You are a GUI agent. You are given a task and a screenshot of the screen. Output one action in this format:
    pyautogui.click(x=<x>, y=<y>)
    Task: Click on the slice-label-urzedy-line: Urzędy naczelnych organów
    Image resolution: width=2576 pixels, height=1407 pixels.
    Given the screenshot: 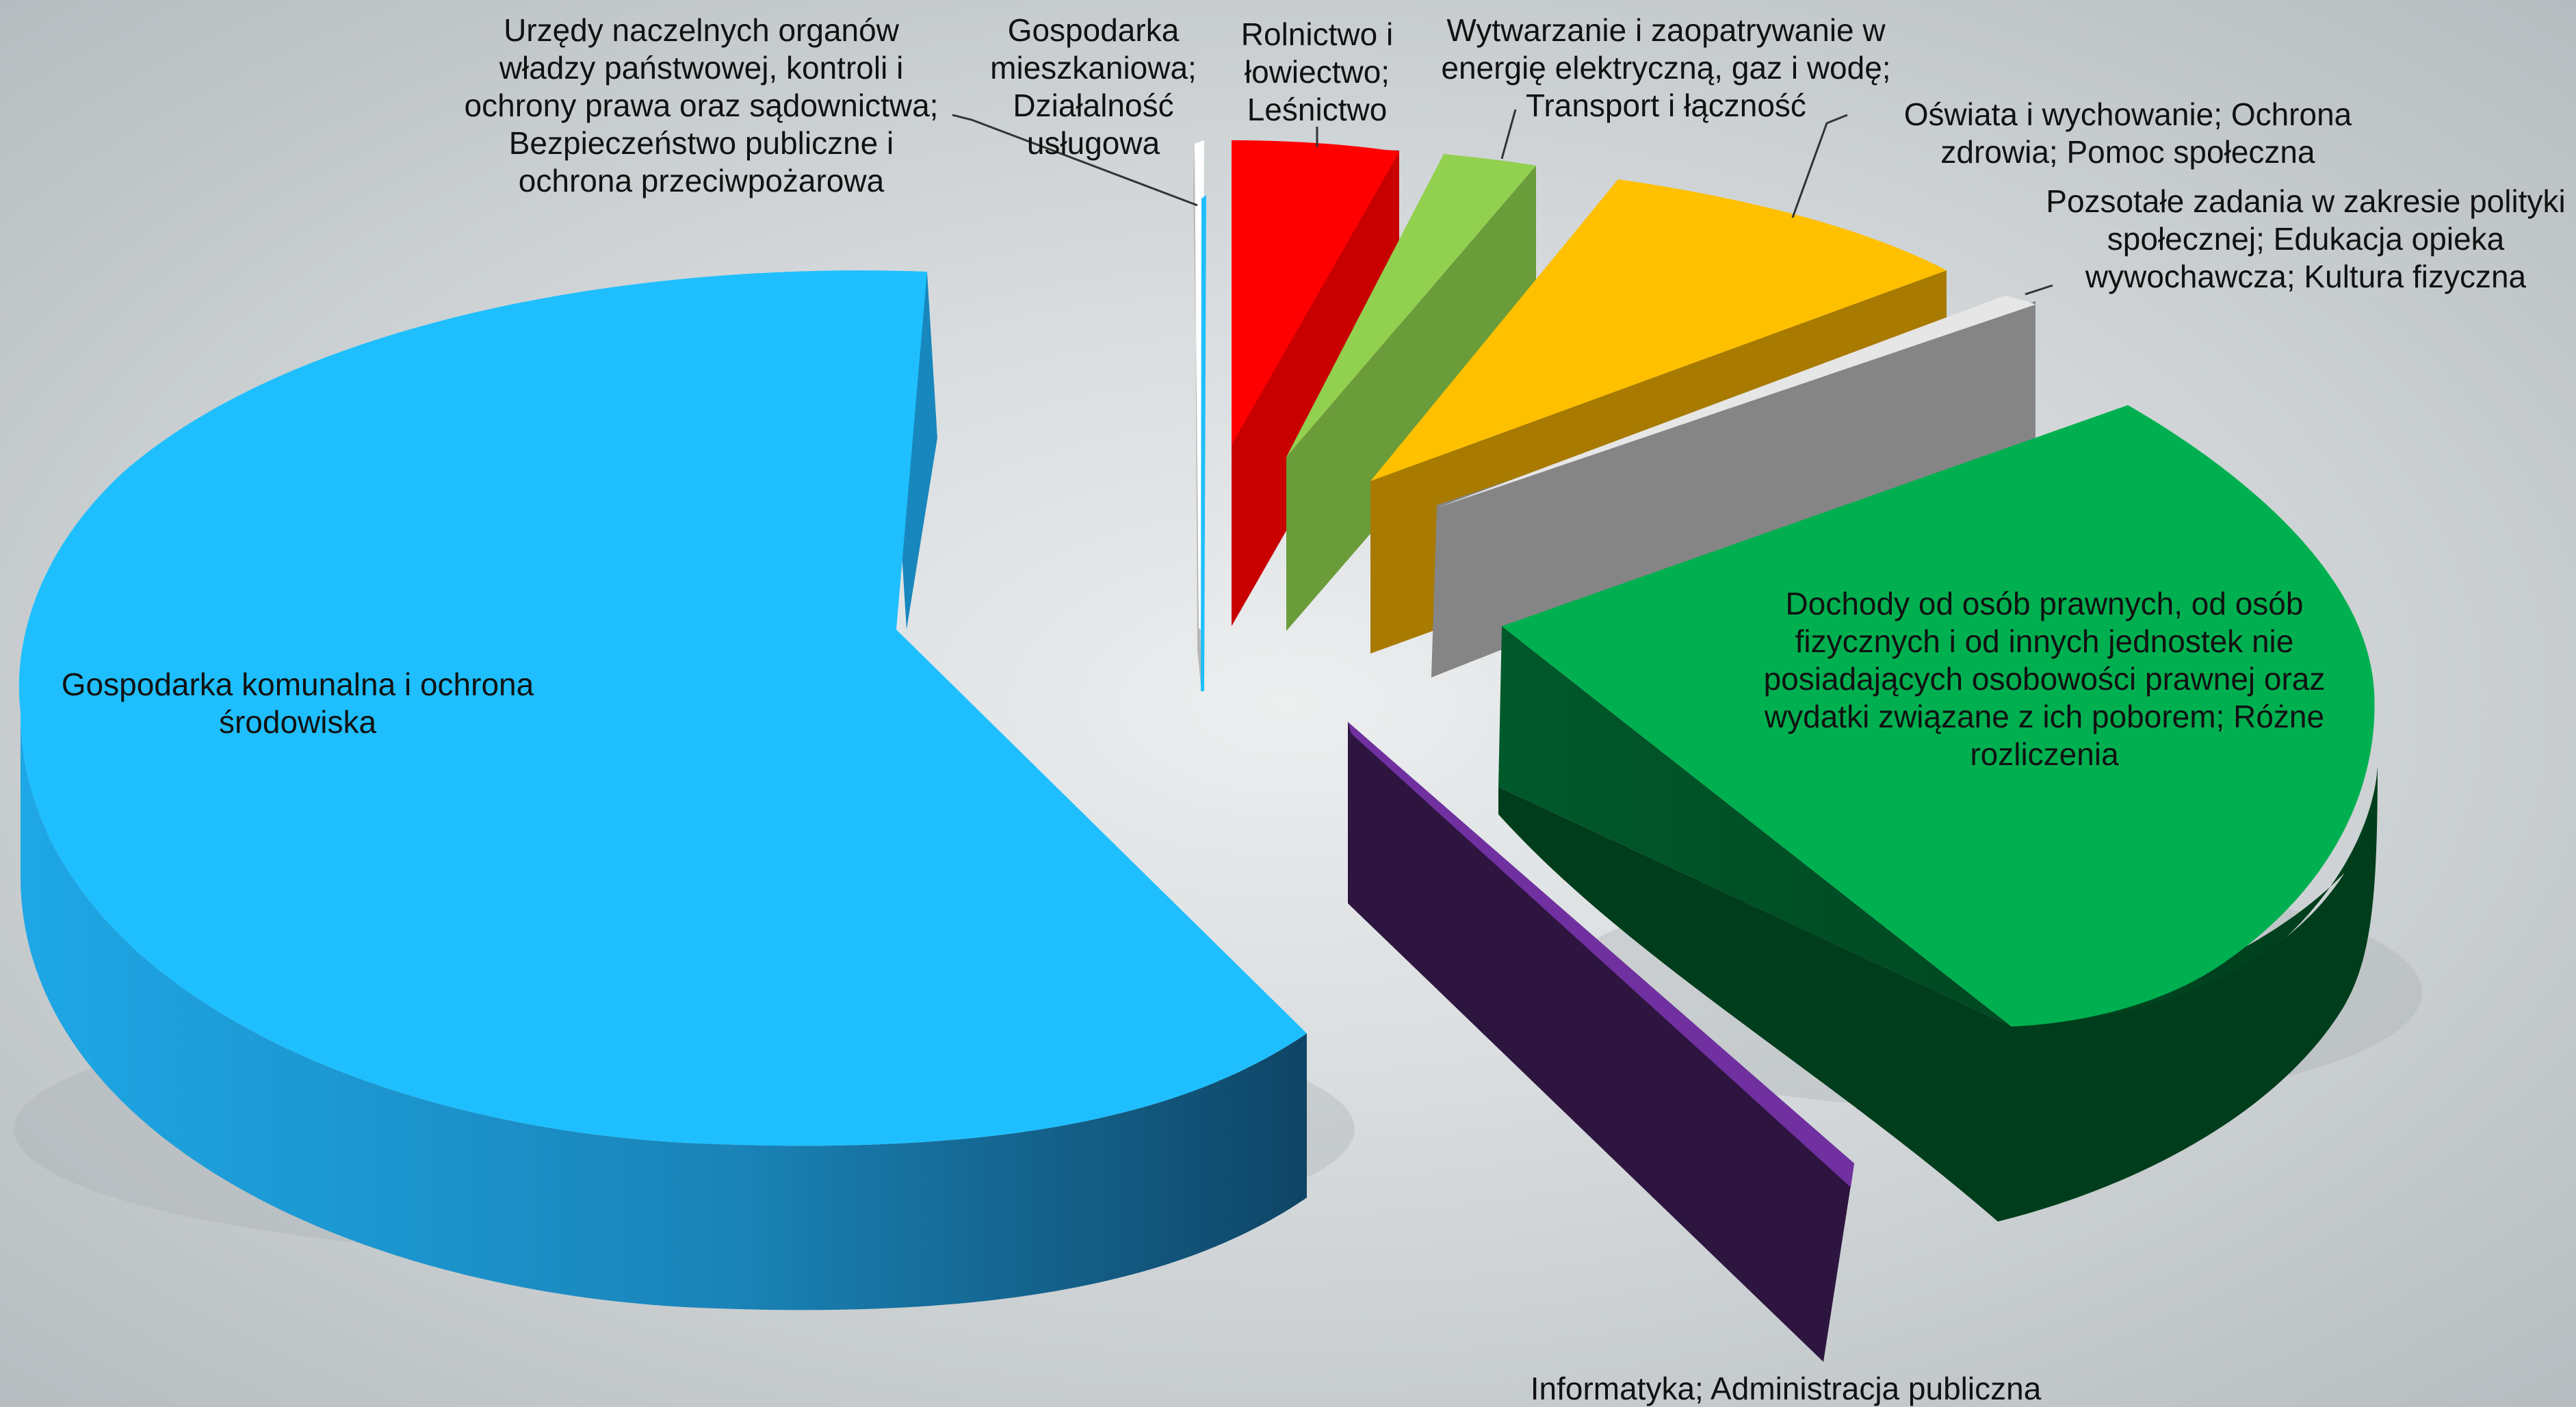 What is the action you would take?
    pyautogui.click(x=702, y=30)
    